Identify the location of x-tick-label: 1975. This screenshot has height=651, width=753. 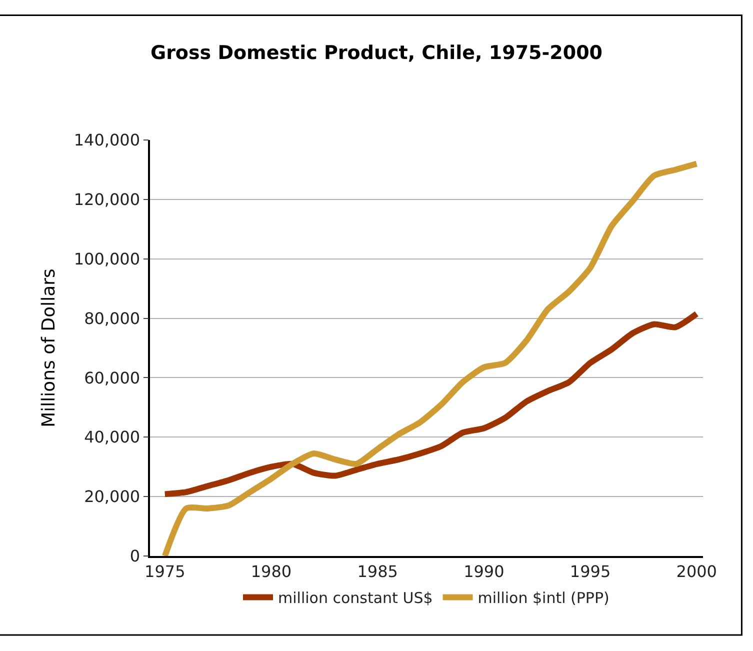
(165, 571).